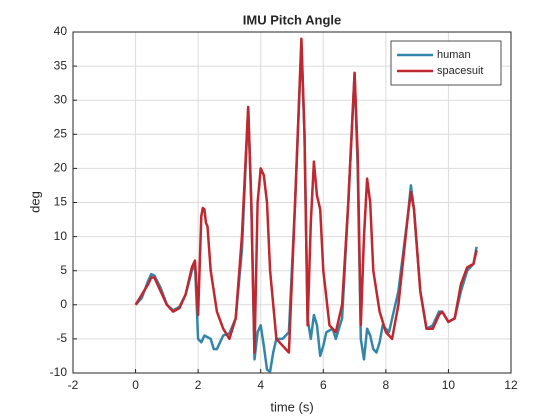 The image size is (560, 420). Describe the element at coordinates (511, 385) in the screenshot. I see `x-tick-label: 12` at that location.